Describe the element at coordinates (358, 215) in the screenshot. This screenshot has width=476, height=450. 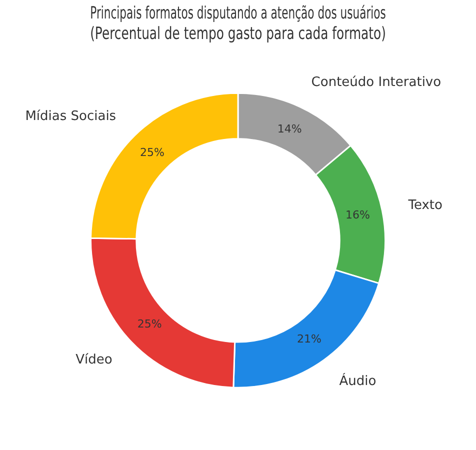
I see `data-label: 16%` at that location.